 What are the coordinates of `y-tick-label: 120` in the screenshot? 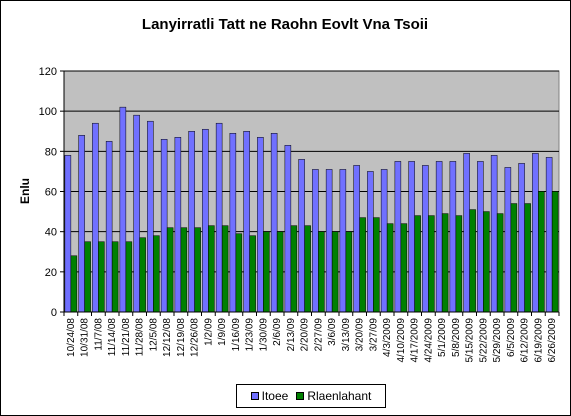 It's located at (48, 72).